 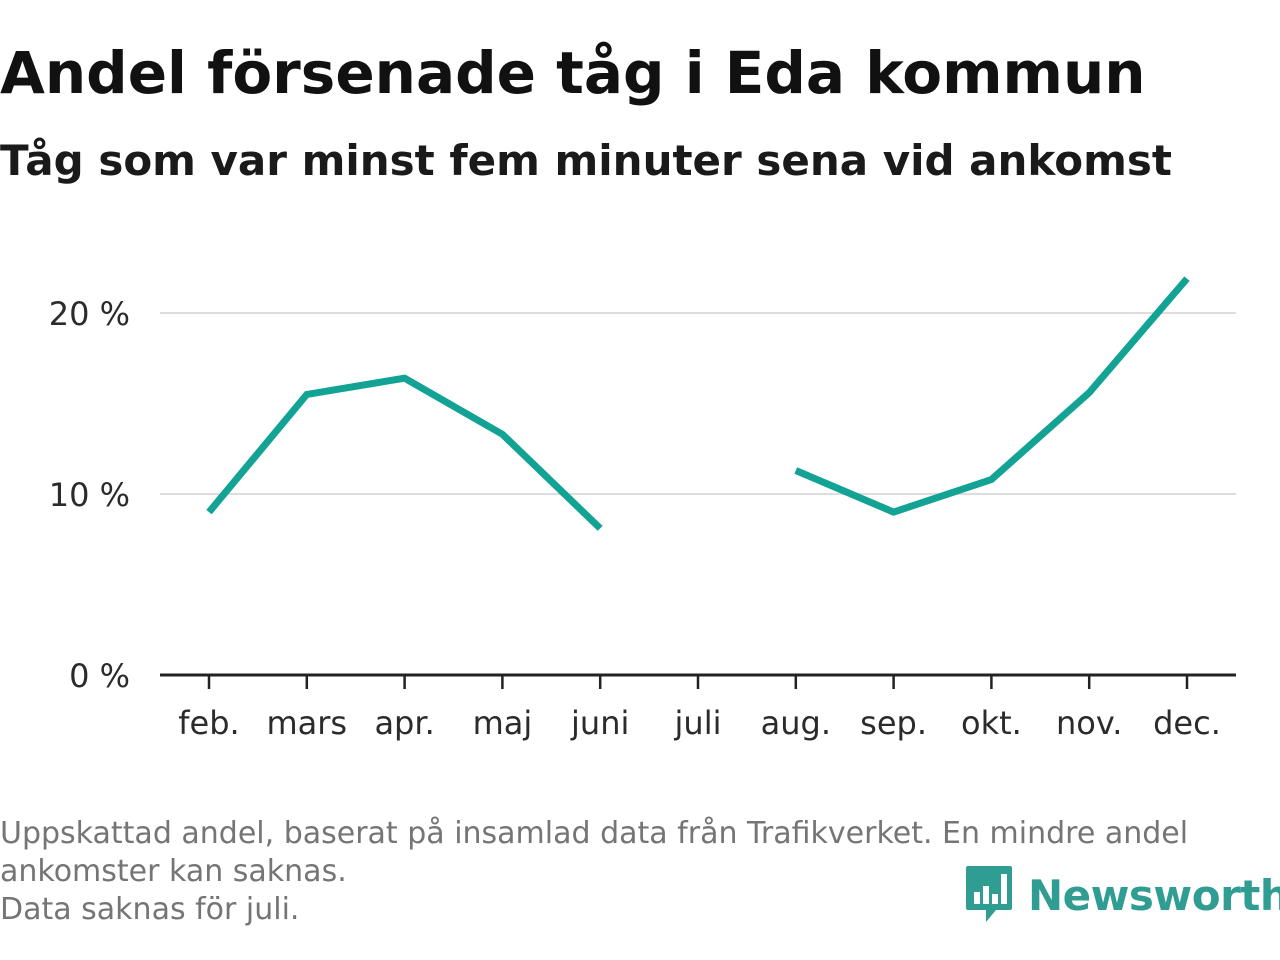 I want to click on y-tick-label-2: 20 %, so click(x=89, y=314).